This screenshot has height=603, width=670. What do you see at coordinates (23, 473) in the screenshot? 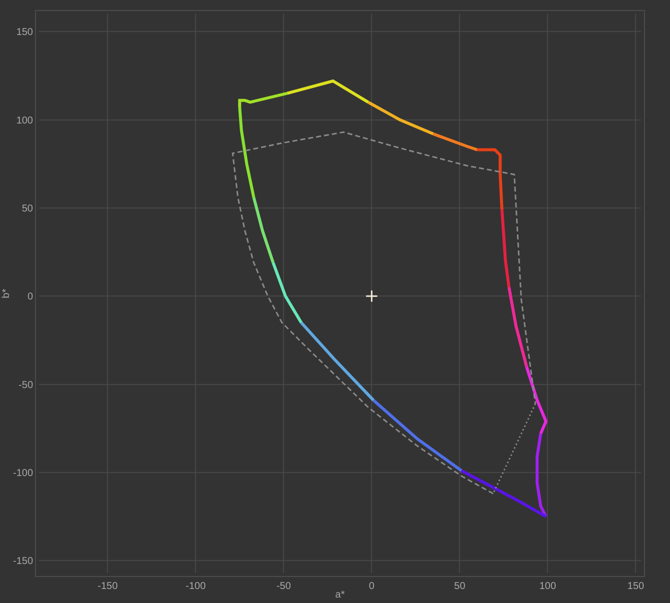
I see `y-tick-label: -100` at bounding box center [23, 473].